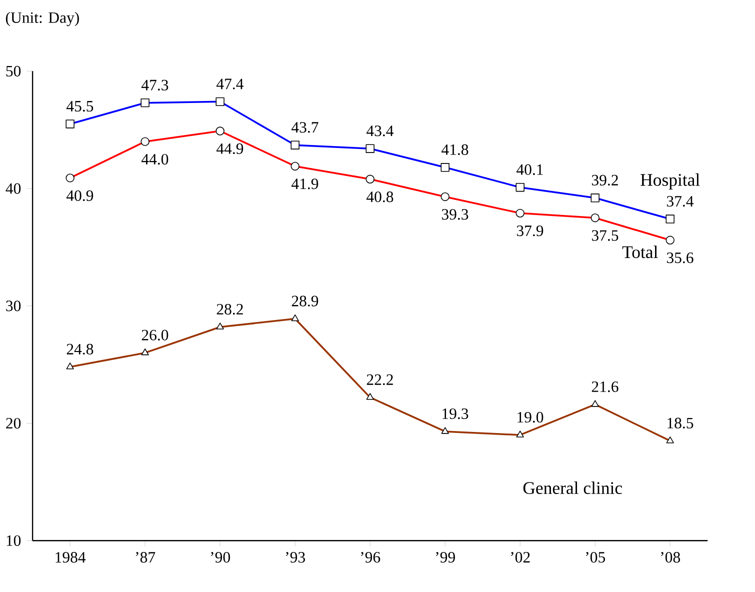 This screenshot has width=755, height=592. What do you see at coordinates (595, 557) in the screenshot?
I see `x-tick-label: ’05` at bounding box center [595, 557].